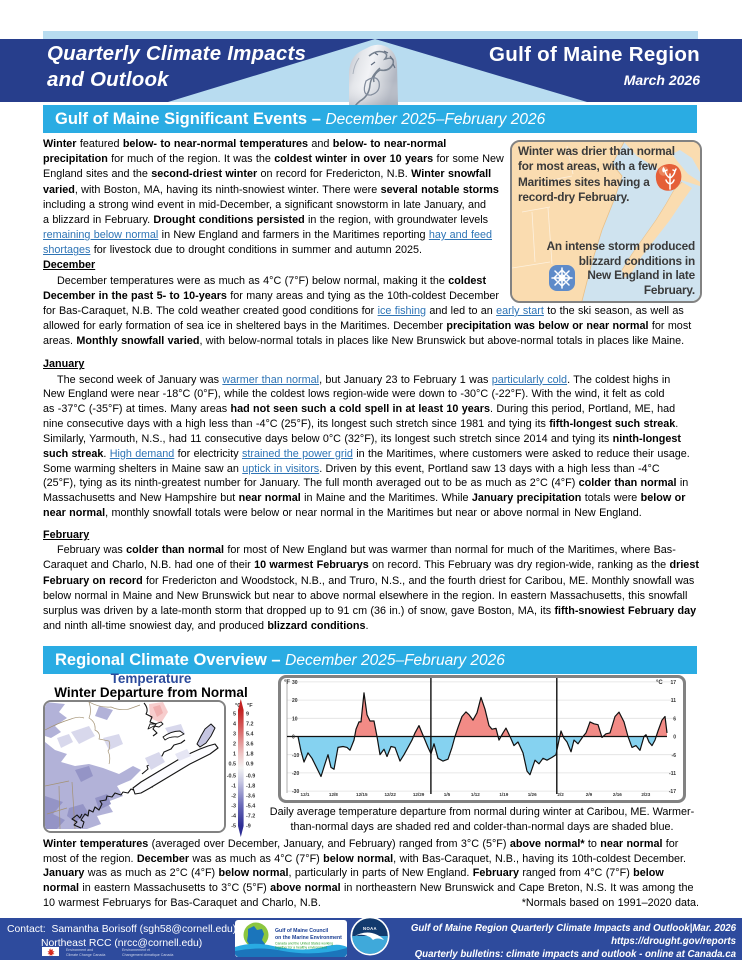 The width and height of the screenshot is (742, 962). I want to click on svg-text: Climate Change Canada, so click(85, 955).